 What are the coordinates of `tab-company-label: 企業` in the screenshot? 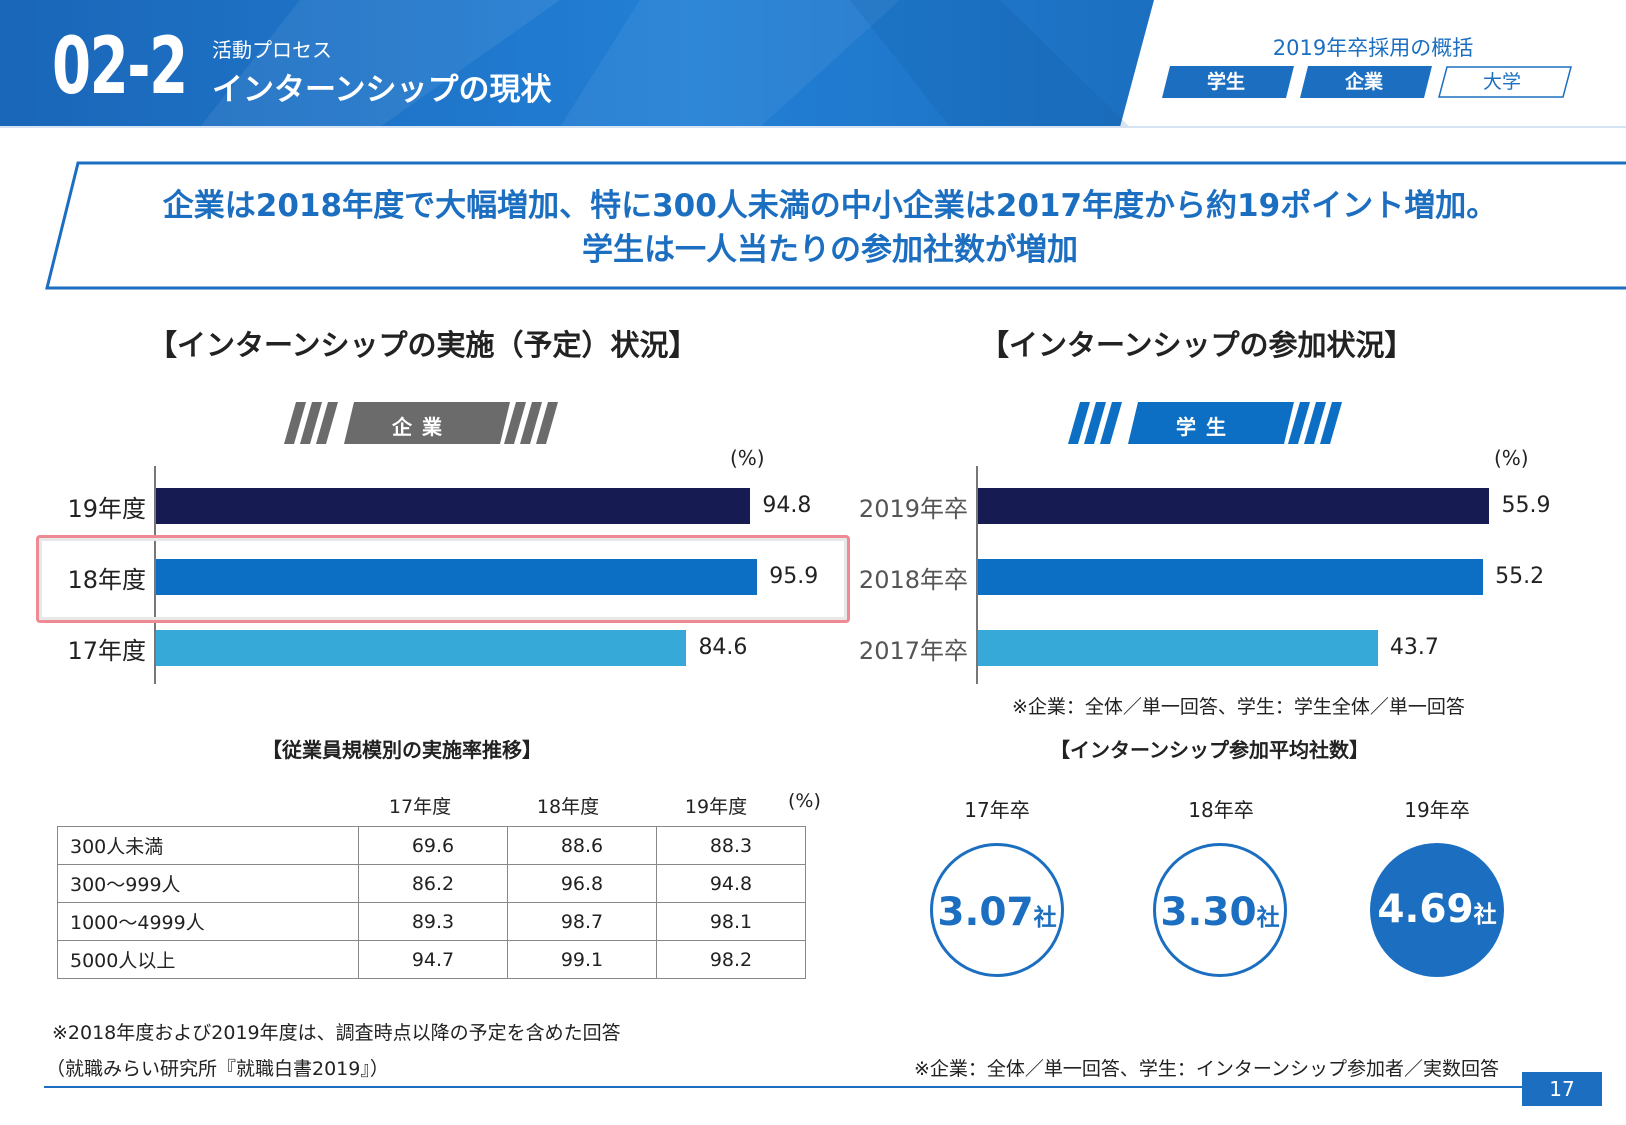 It's located at (1363, 82).